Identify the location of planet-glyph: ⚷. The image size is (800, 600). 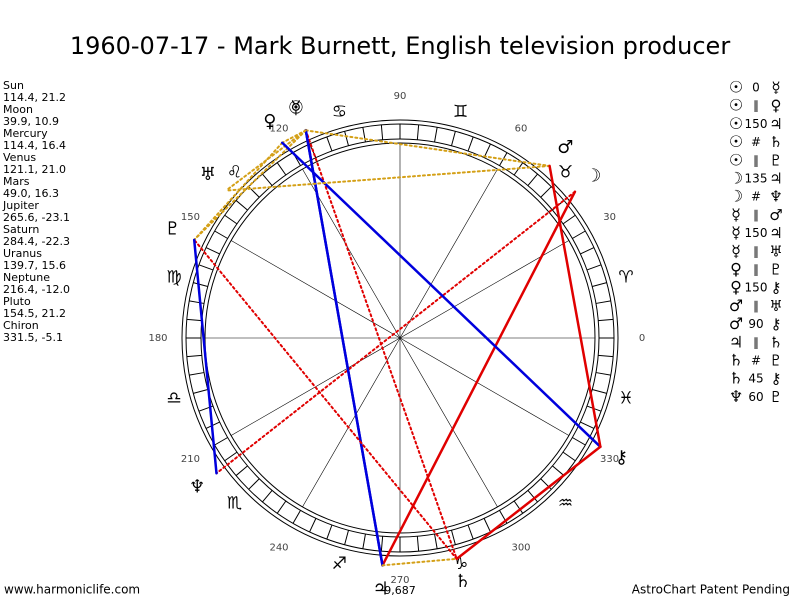
(621, 457).